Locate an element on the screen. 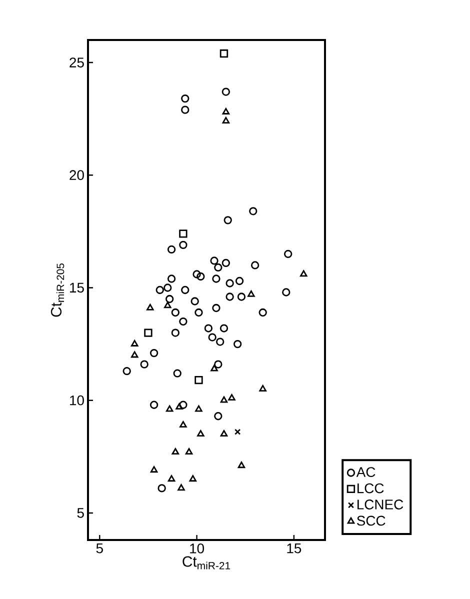 Image resolution: width=470 pixels, height=599 pixels. x-axis-title: Ct$_{miR-21}$ is located at coordinates (206, 563).